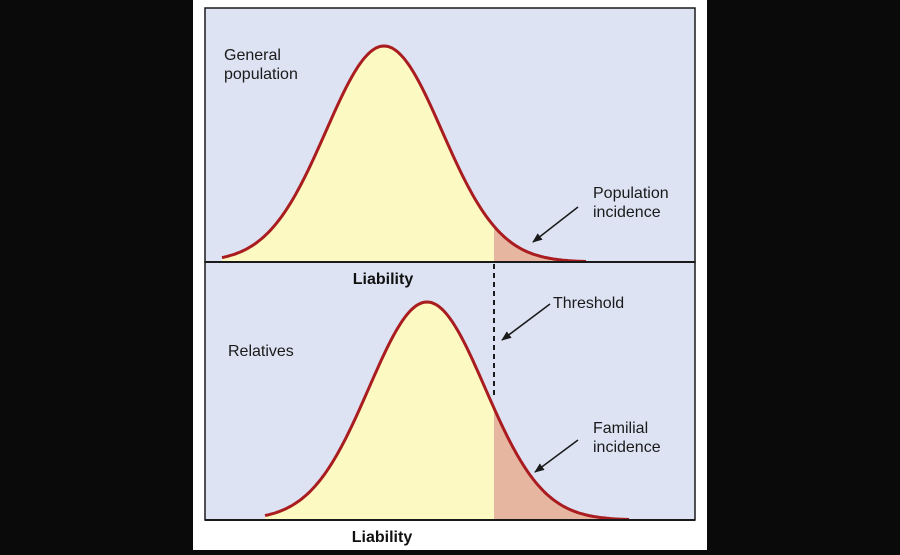 The width and height of the screenshot is (900, 555). Describe the element at coordinates (627, 447) in the screenshot. I see `familial-incidence-label-line2: incidence` at that location.